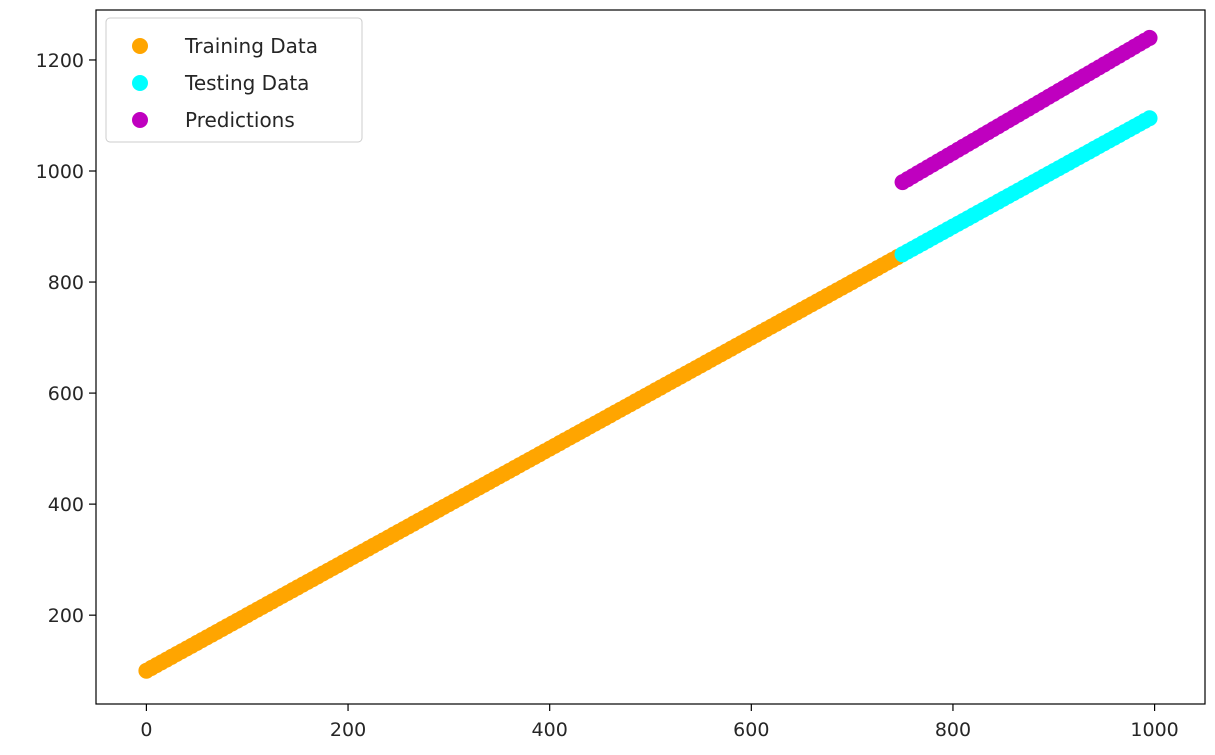  I want to click on x-tick-label: 0, so click(146, 730).